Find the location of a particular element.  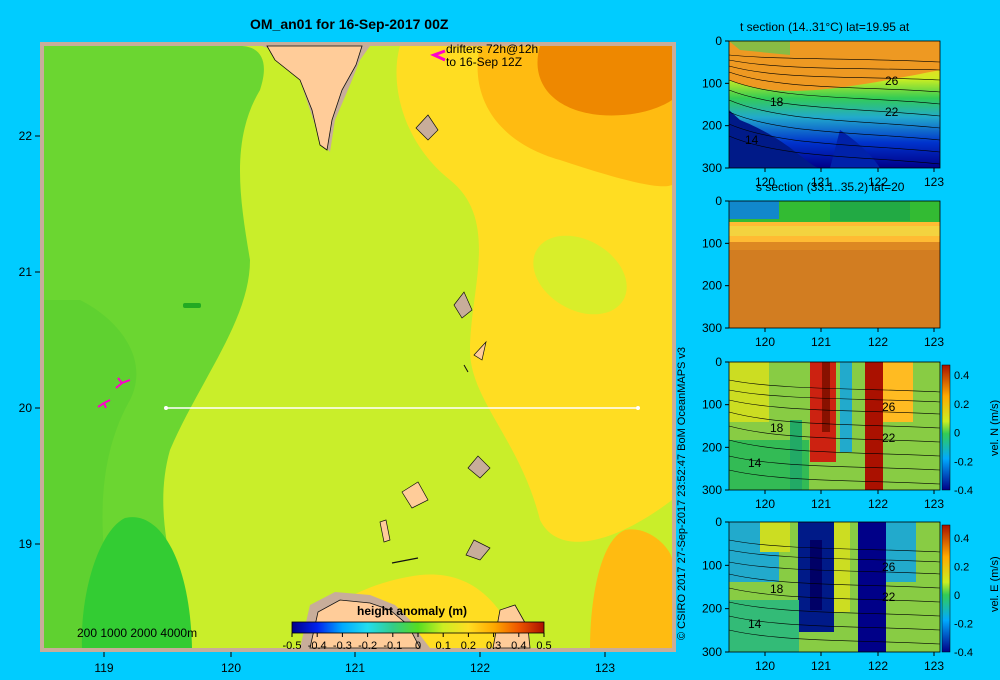

main-xtick-label: 122 is located at coordinates (480, 668).